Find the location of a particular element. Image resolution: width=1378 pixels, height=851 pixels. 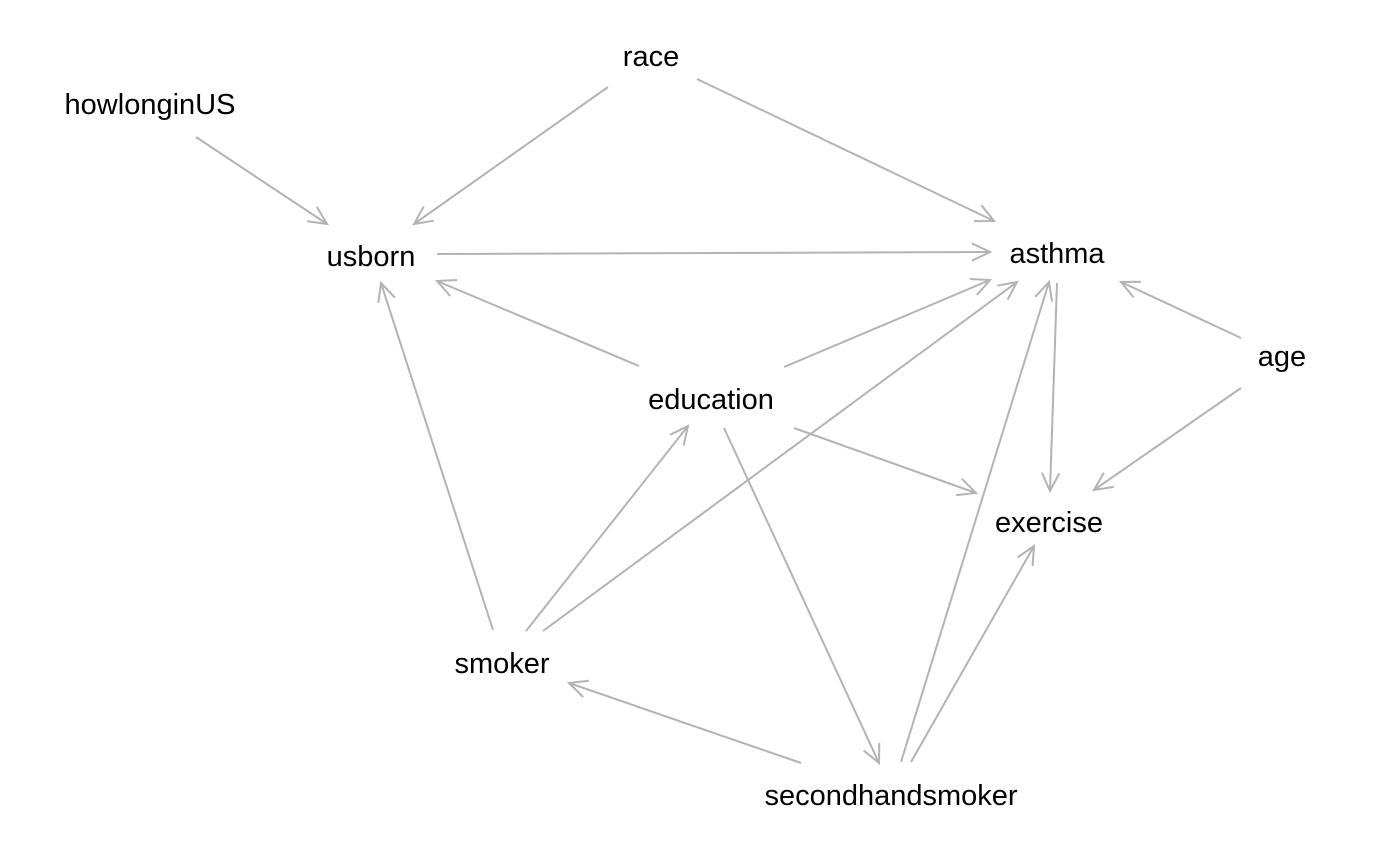

edge-age-to-exercise is located at coordinates (1167, 439).